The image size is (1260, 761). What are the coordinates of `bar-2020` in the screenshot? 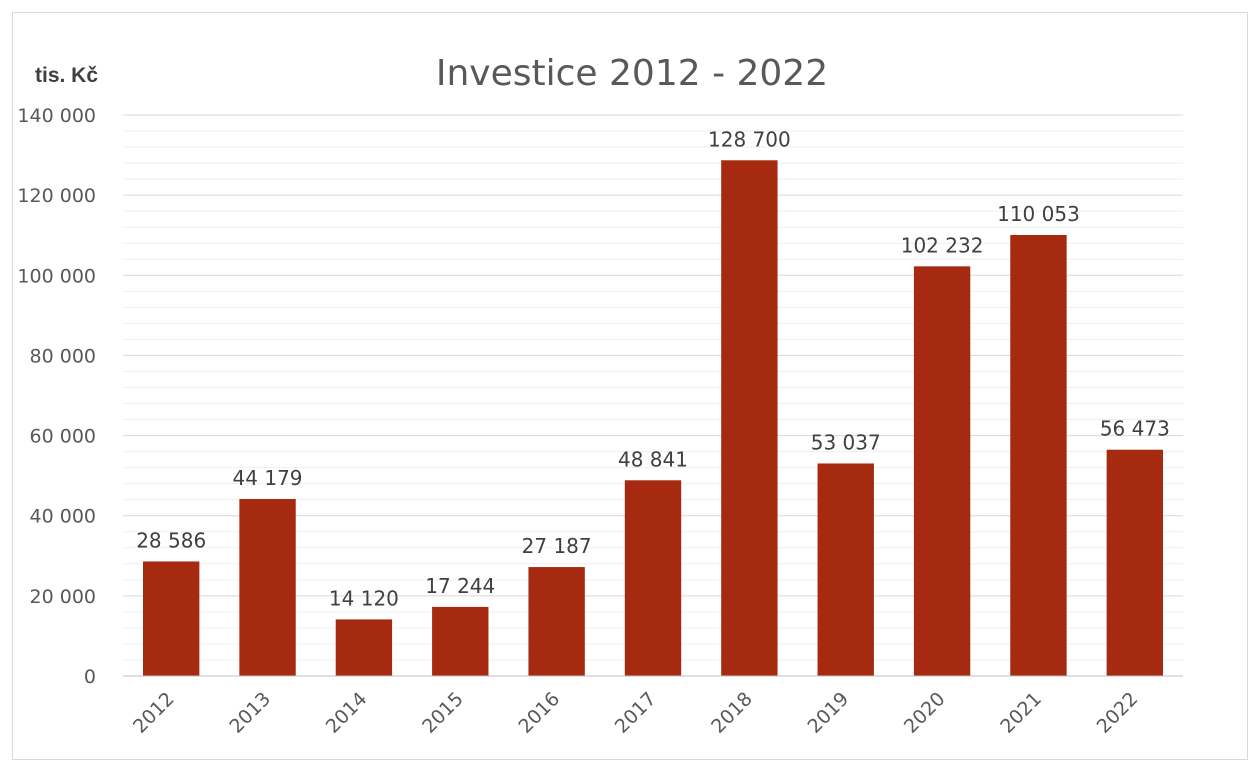 It's located at (942, 471).